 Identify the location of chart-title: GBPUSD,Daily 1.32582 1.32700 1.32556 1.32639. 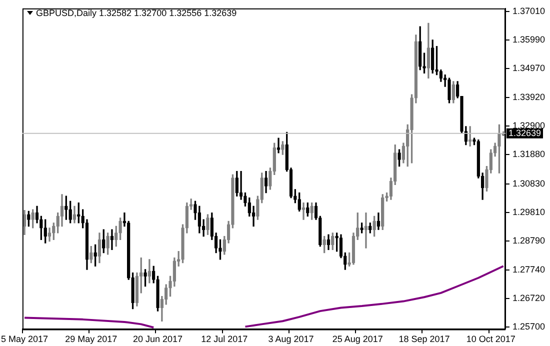
(136, 13).